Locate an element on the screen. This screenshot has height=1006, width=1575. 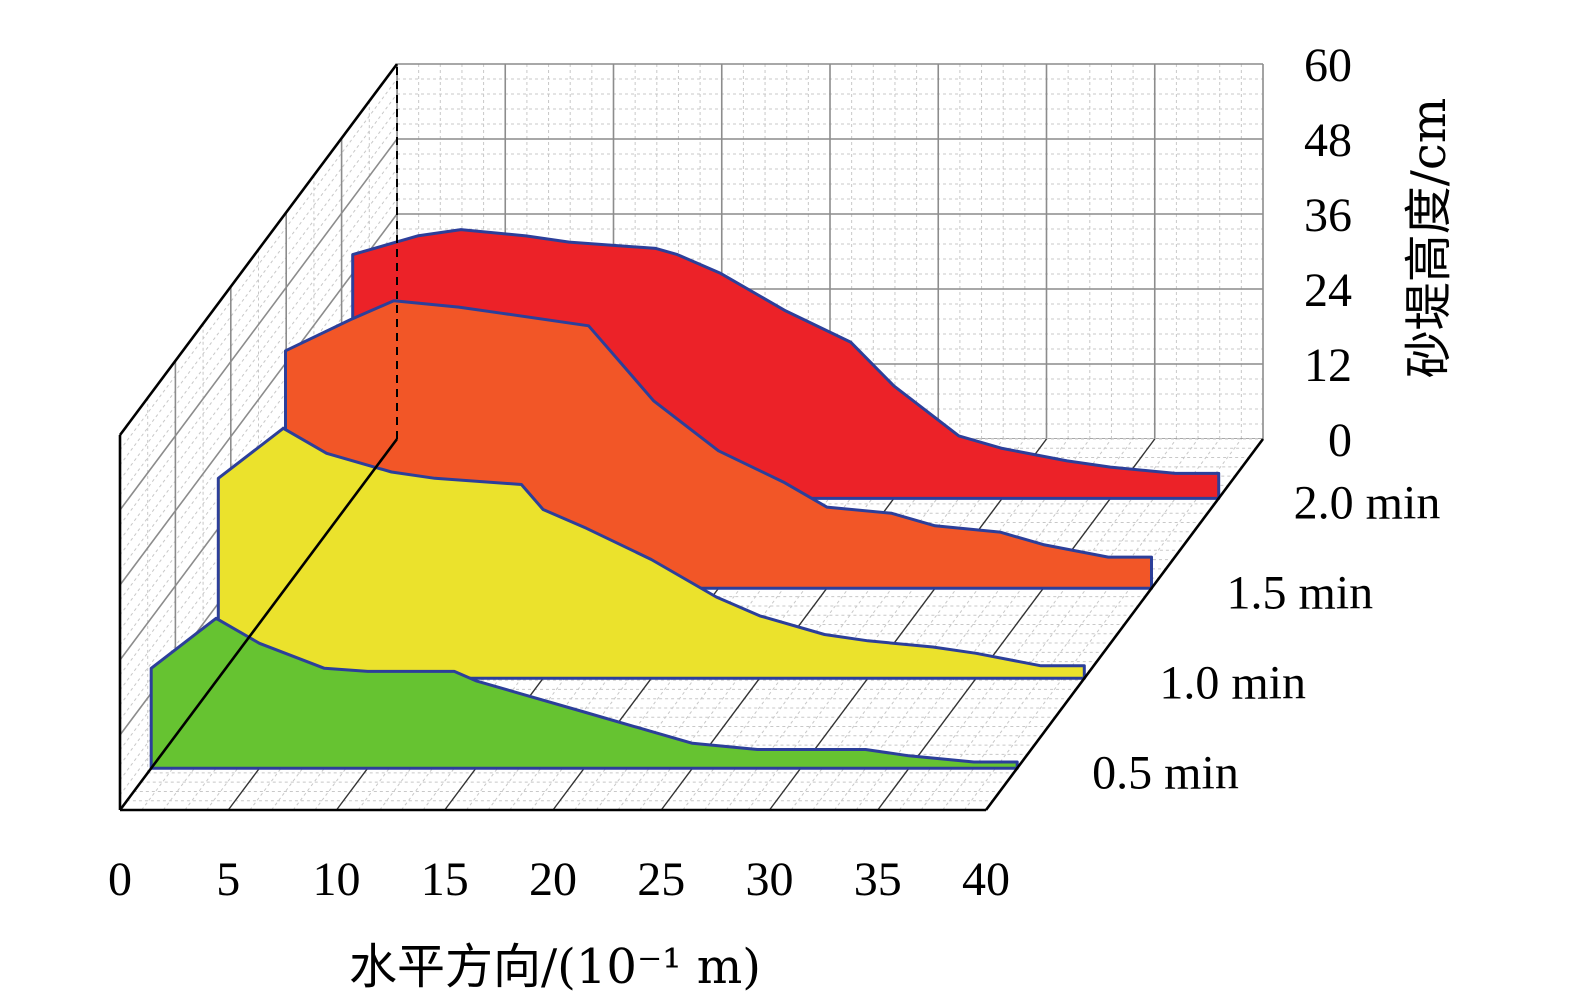
x-tick-label: 20 is located at coordinates (553, 879).